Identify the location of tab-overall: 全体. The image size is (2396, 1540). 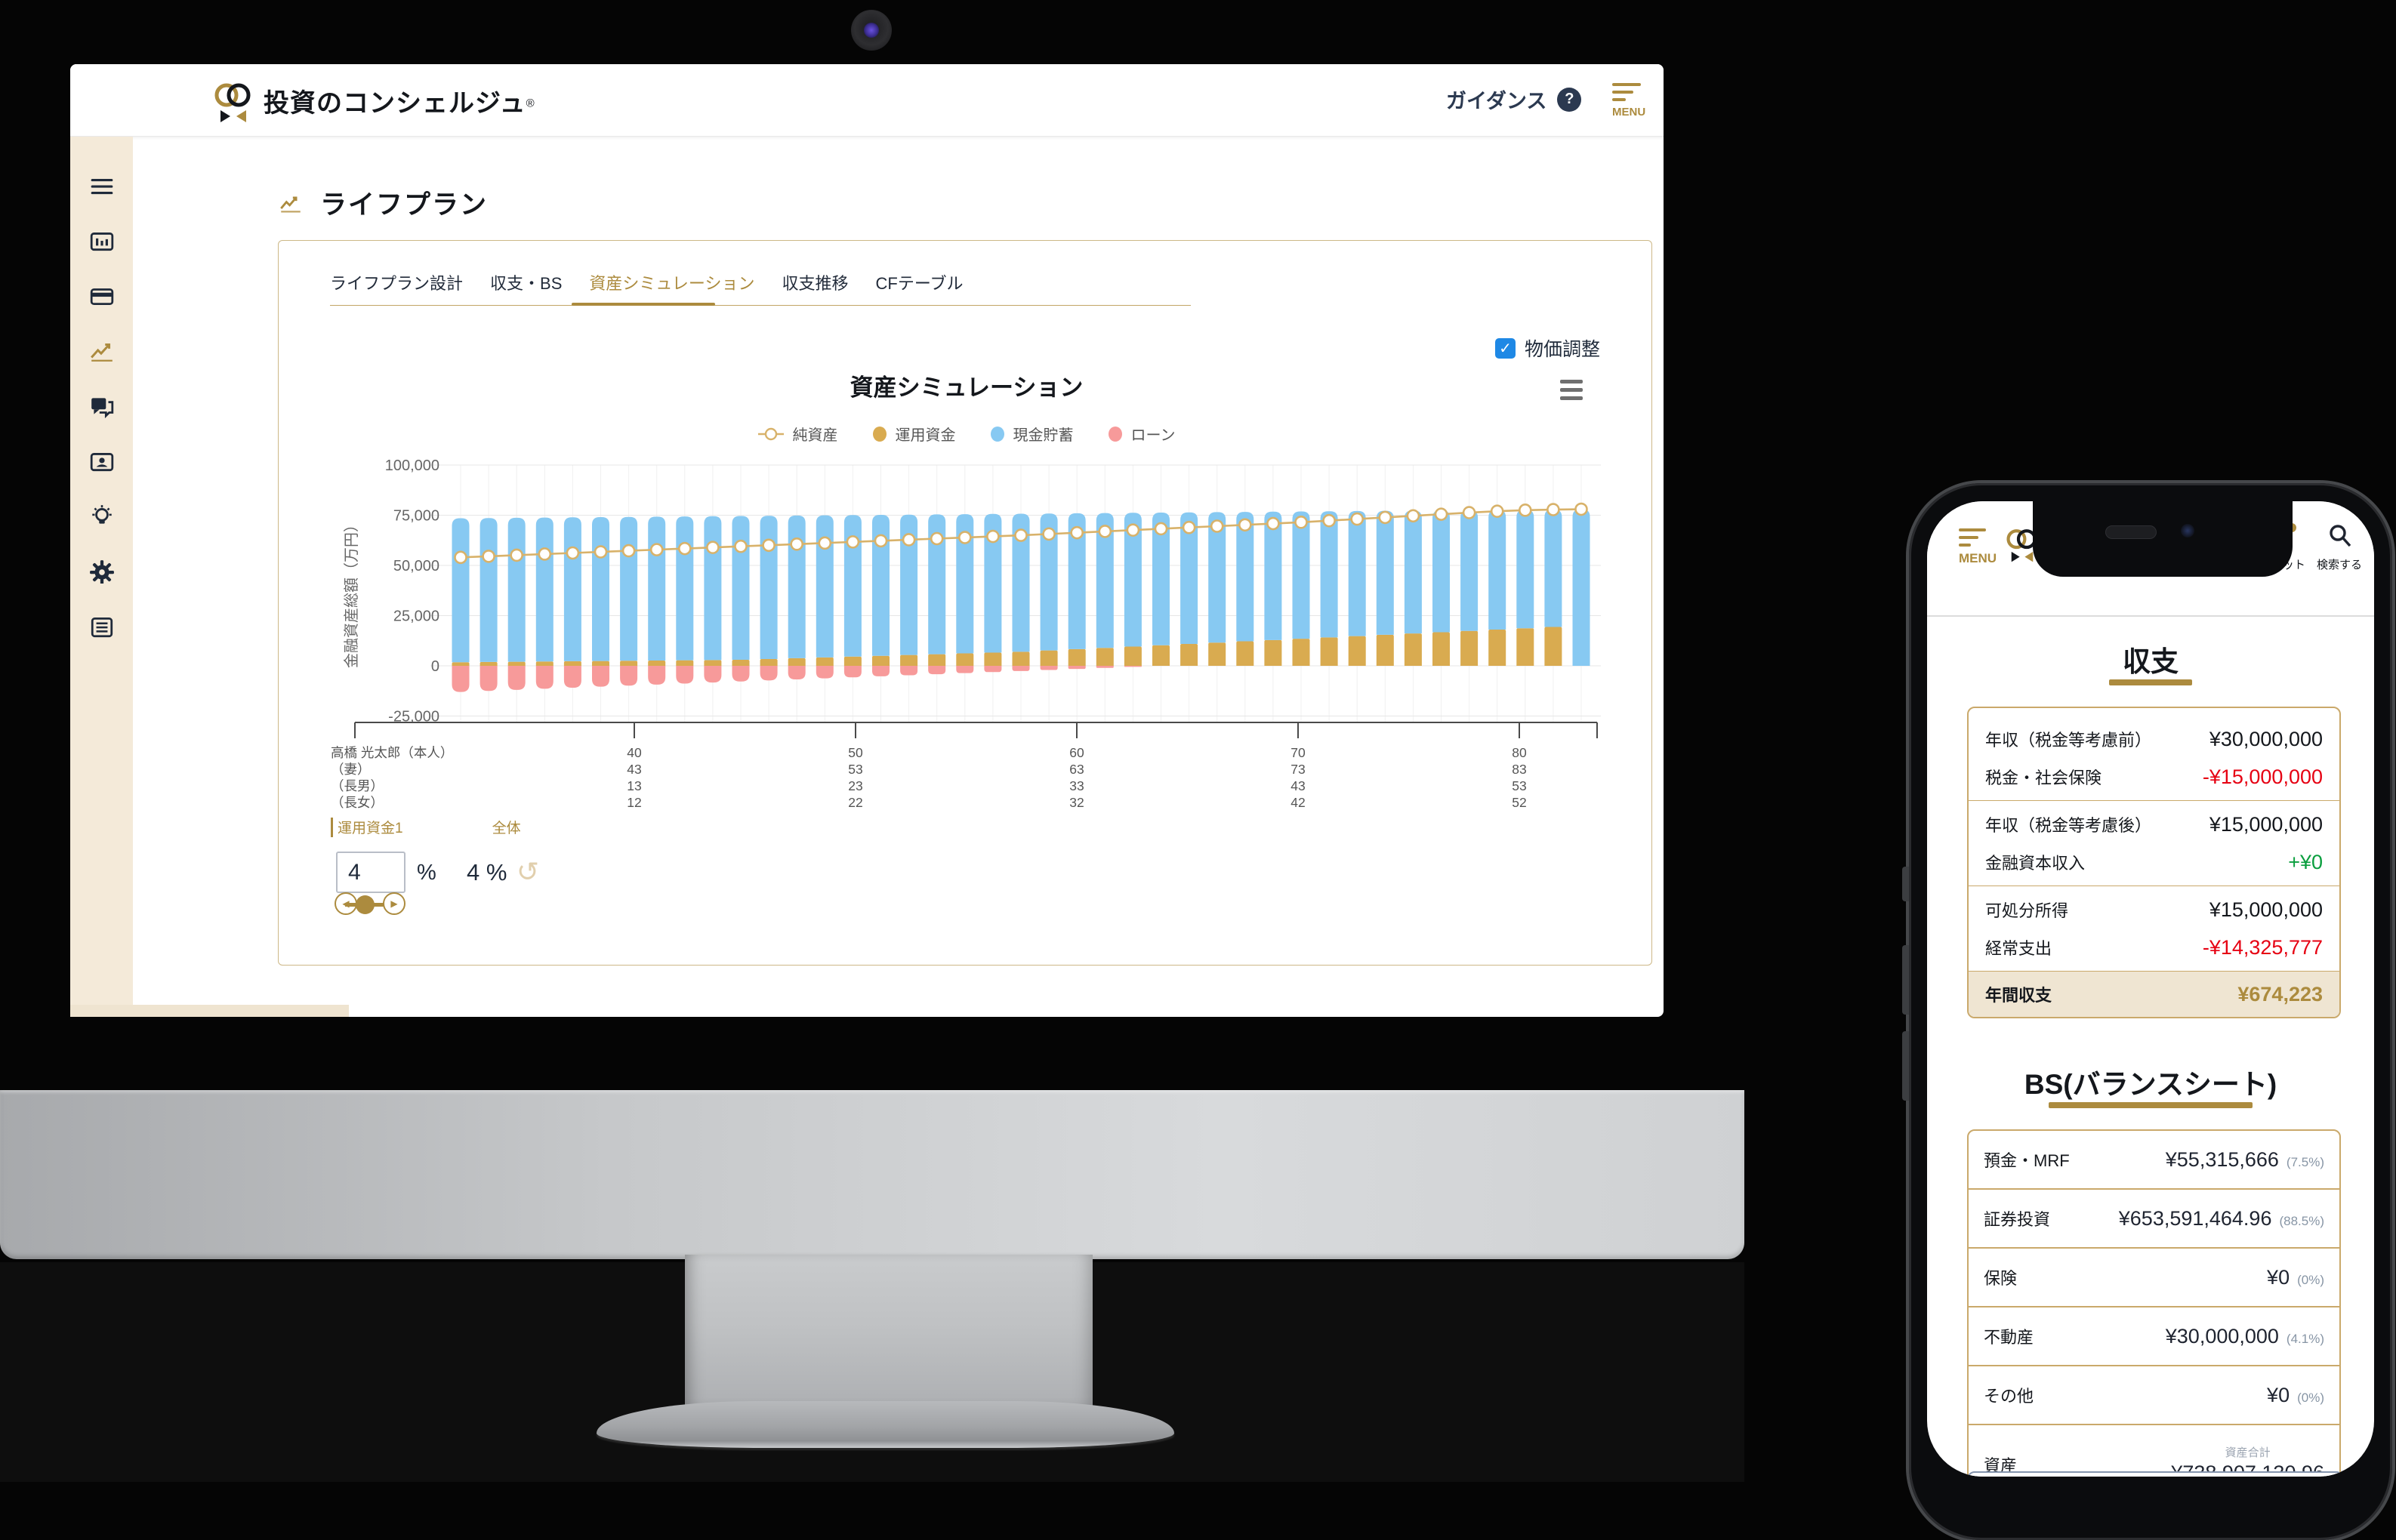
(506, 828).